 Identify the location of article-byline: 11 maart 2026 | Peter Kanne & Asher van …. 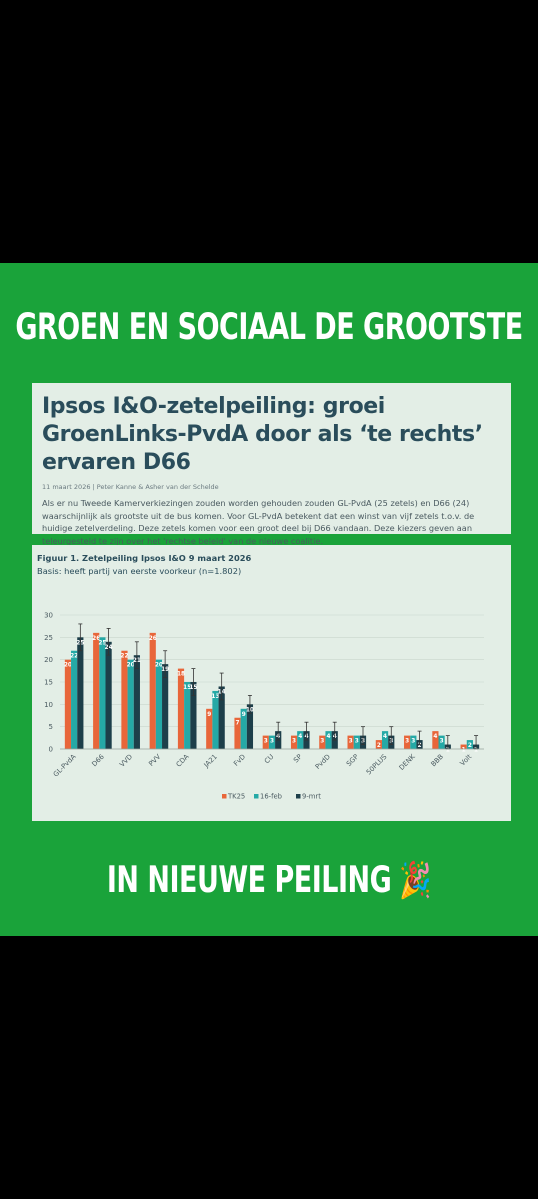
(130, 487).